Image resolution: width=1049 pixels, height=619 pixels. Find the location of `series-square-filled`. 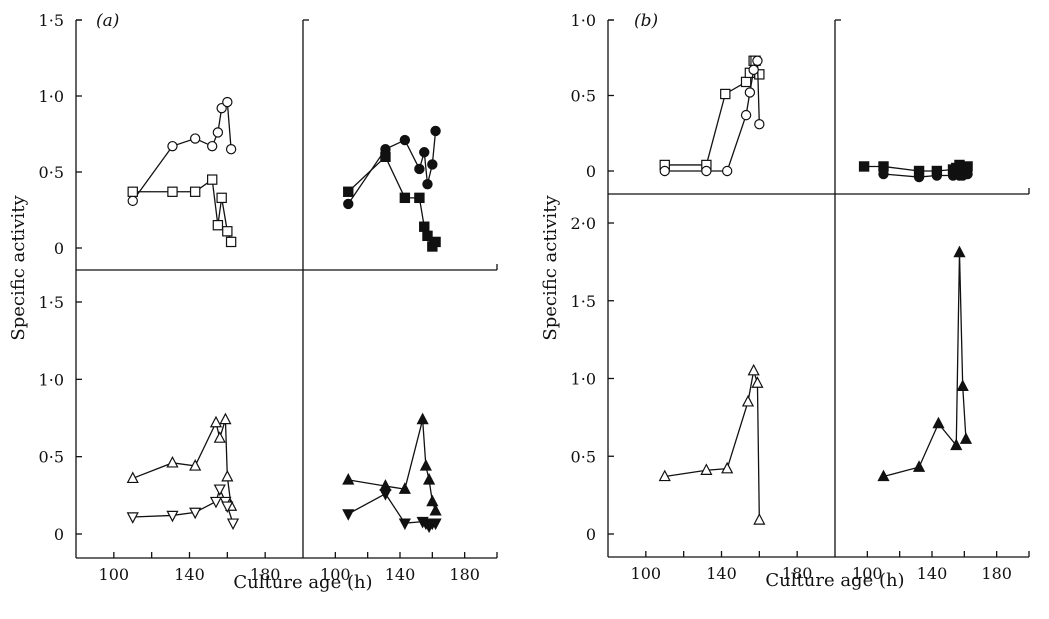

series-square-filled is located at coordinates (392, 201).